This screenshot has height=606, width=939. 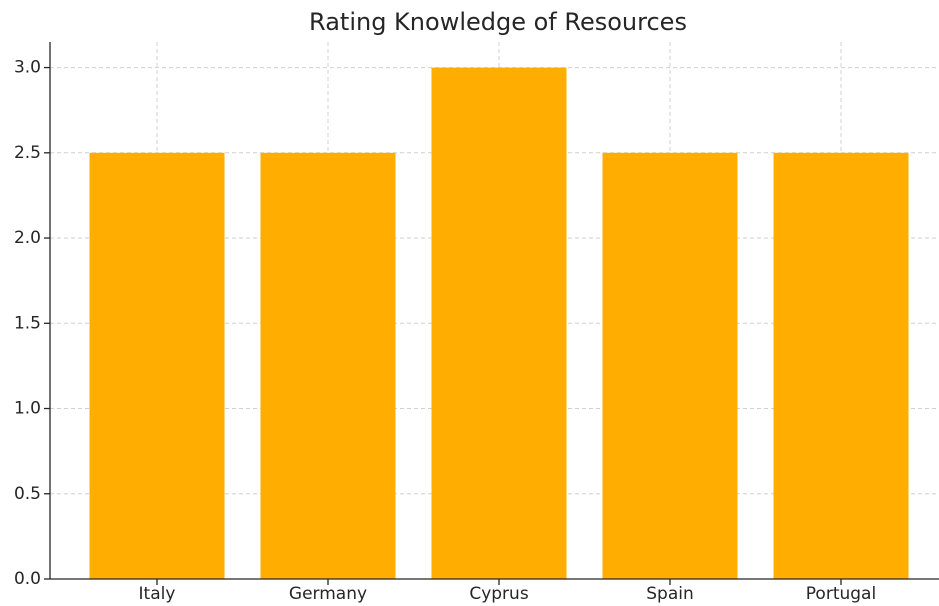 What do you see at coordinates (498, 594) in the screenshot?
I see `x-tick-label: Cyprus` at bounding box center [498, 594].